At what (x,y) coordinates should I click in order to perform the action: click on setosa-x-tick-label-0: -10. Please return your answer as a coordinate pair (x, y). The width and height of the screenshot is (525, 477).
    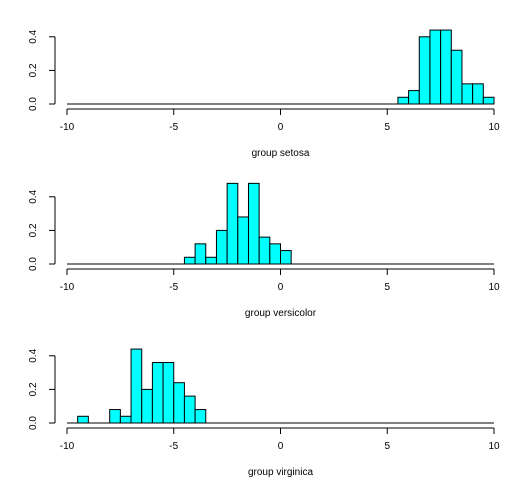
    Looking at the image, I should click on (67, 127).